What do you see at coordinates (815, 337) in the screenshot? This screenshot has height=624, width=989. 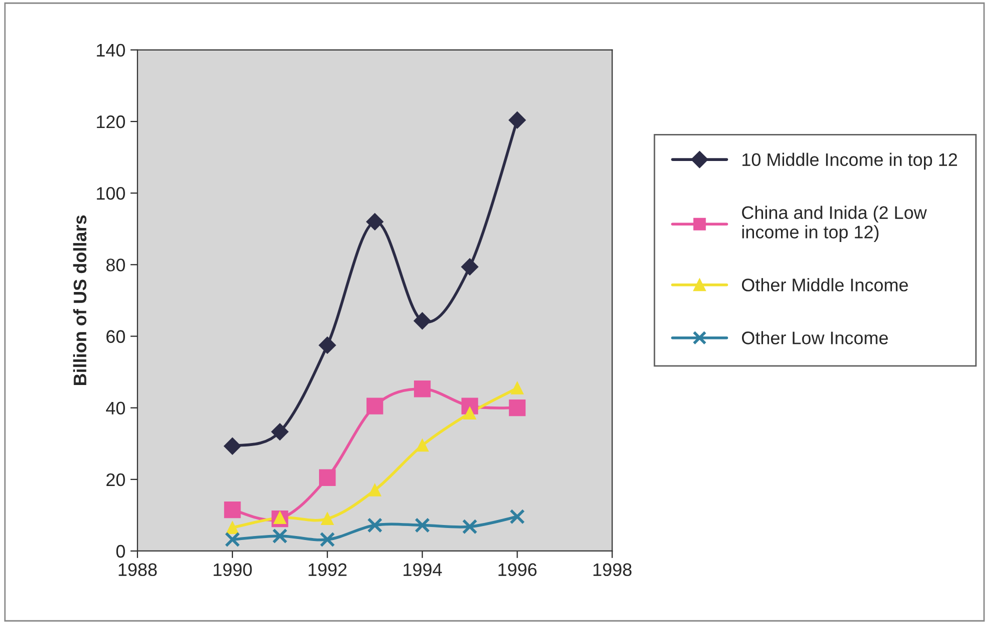 I see `legend-label: Other Low Income` at bounding box center [815, 337].